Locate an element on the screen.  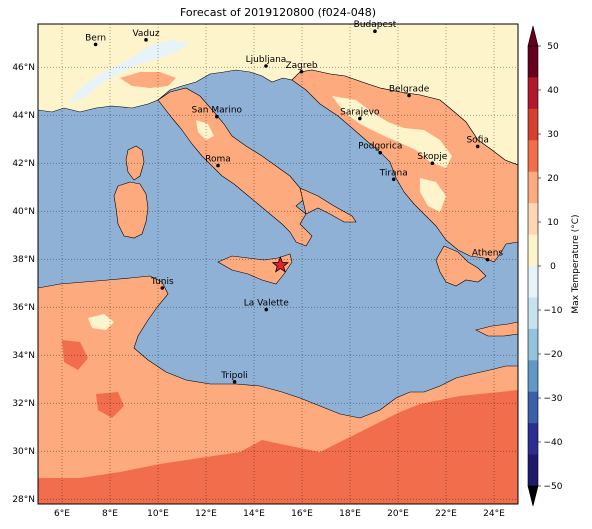
longitude-tick-label: 22°E is located at coordinates (446, 514).